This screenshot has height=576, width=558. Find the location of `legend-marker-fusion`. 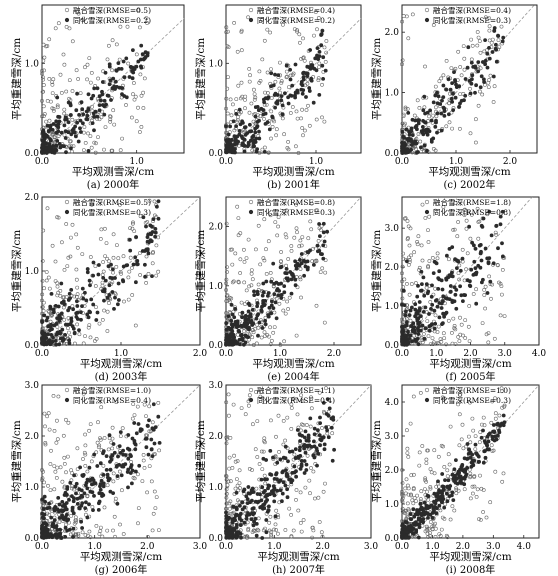

legend-marker-fusion is located at coordinates (427, 390).